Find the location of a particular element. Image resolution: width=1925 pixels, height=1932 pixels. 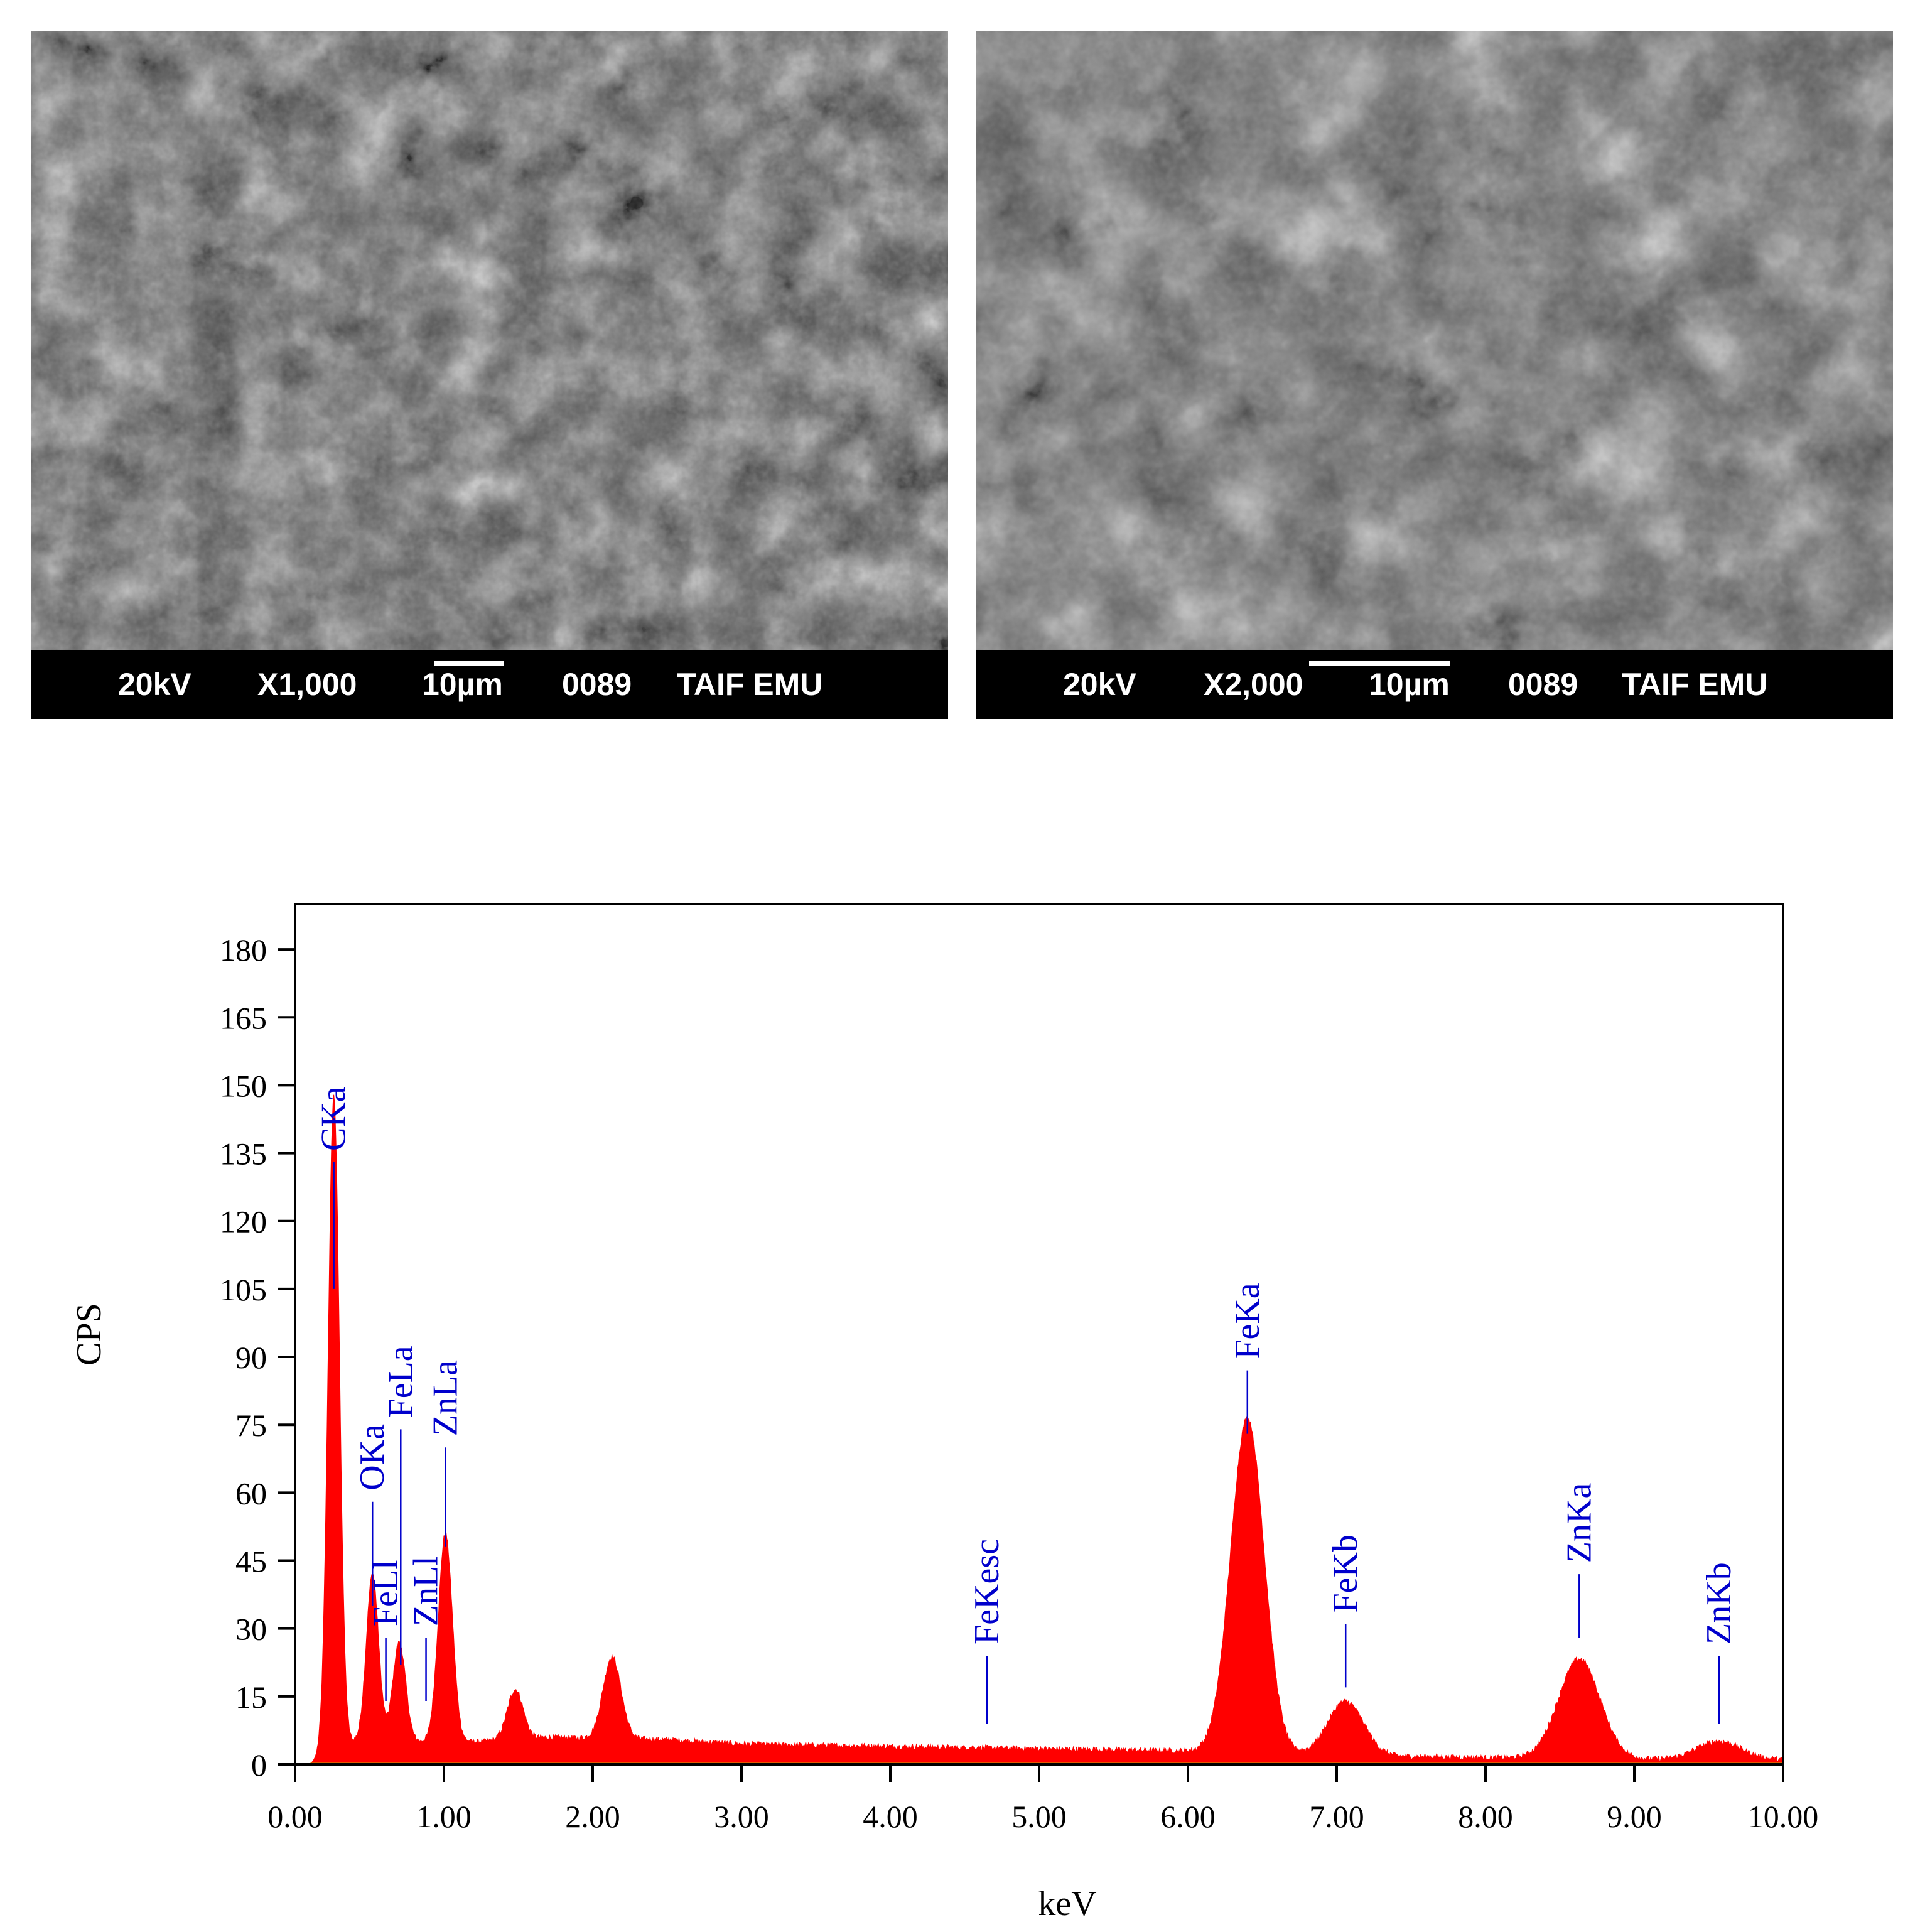

sem-info-bar: 20kV X2,000 10µm 0089 TAIF EMU is located at coordinates (1435, 684).